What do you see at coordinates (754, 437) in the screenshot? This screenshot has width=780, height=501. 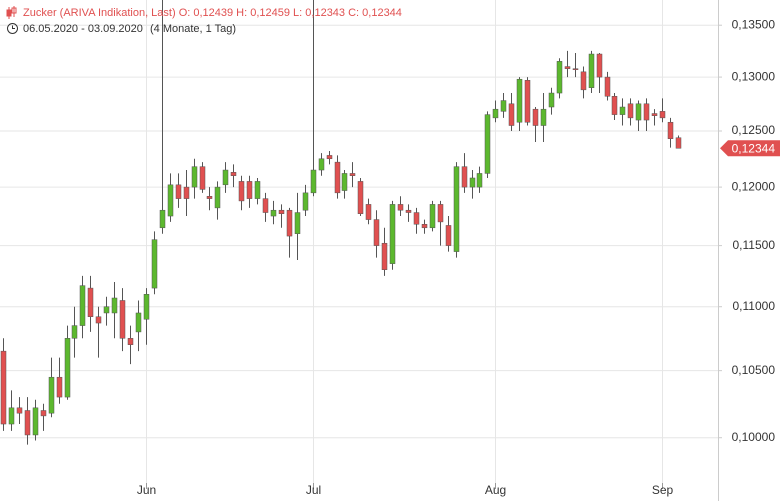 I see `y-tick-label: 0,10000` at bounding box center [754, 437].